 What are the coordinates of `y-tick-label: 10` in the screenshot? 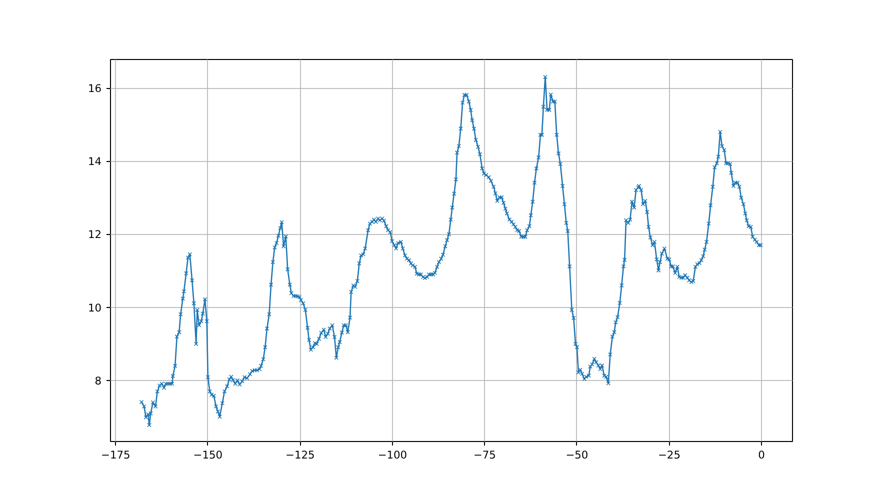 It's located at (95, 307).